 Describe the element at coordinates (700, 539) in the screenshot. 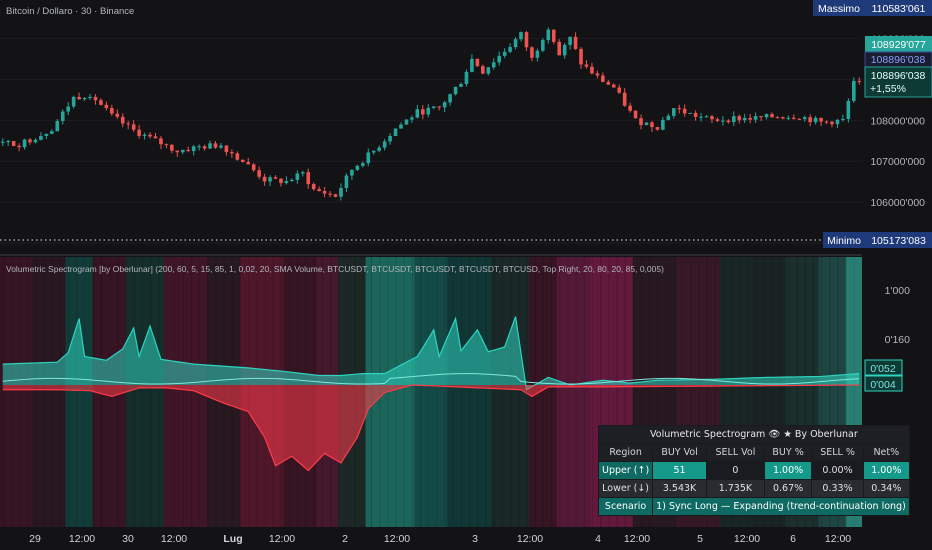

I see `time-tick-label: 5` at that location.